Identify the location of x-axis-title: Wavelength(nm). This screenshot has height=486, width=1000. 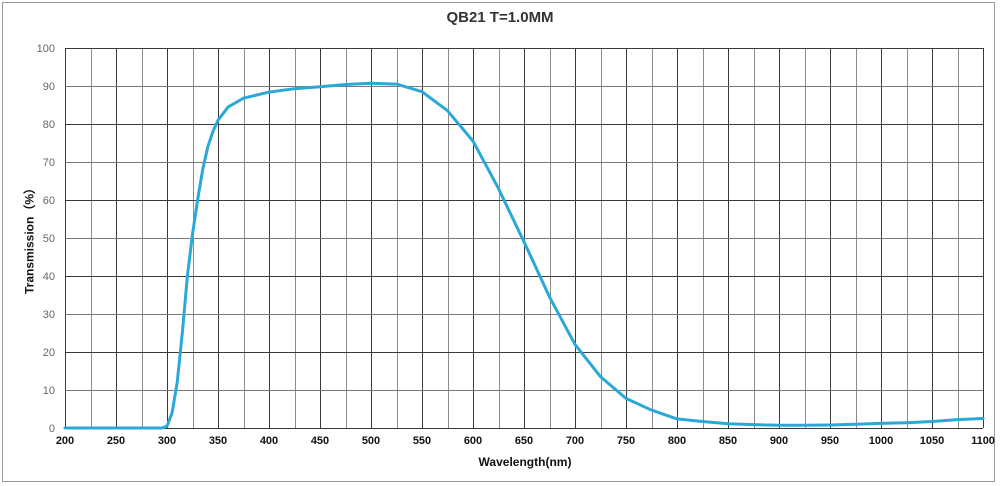
(525, 462).